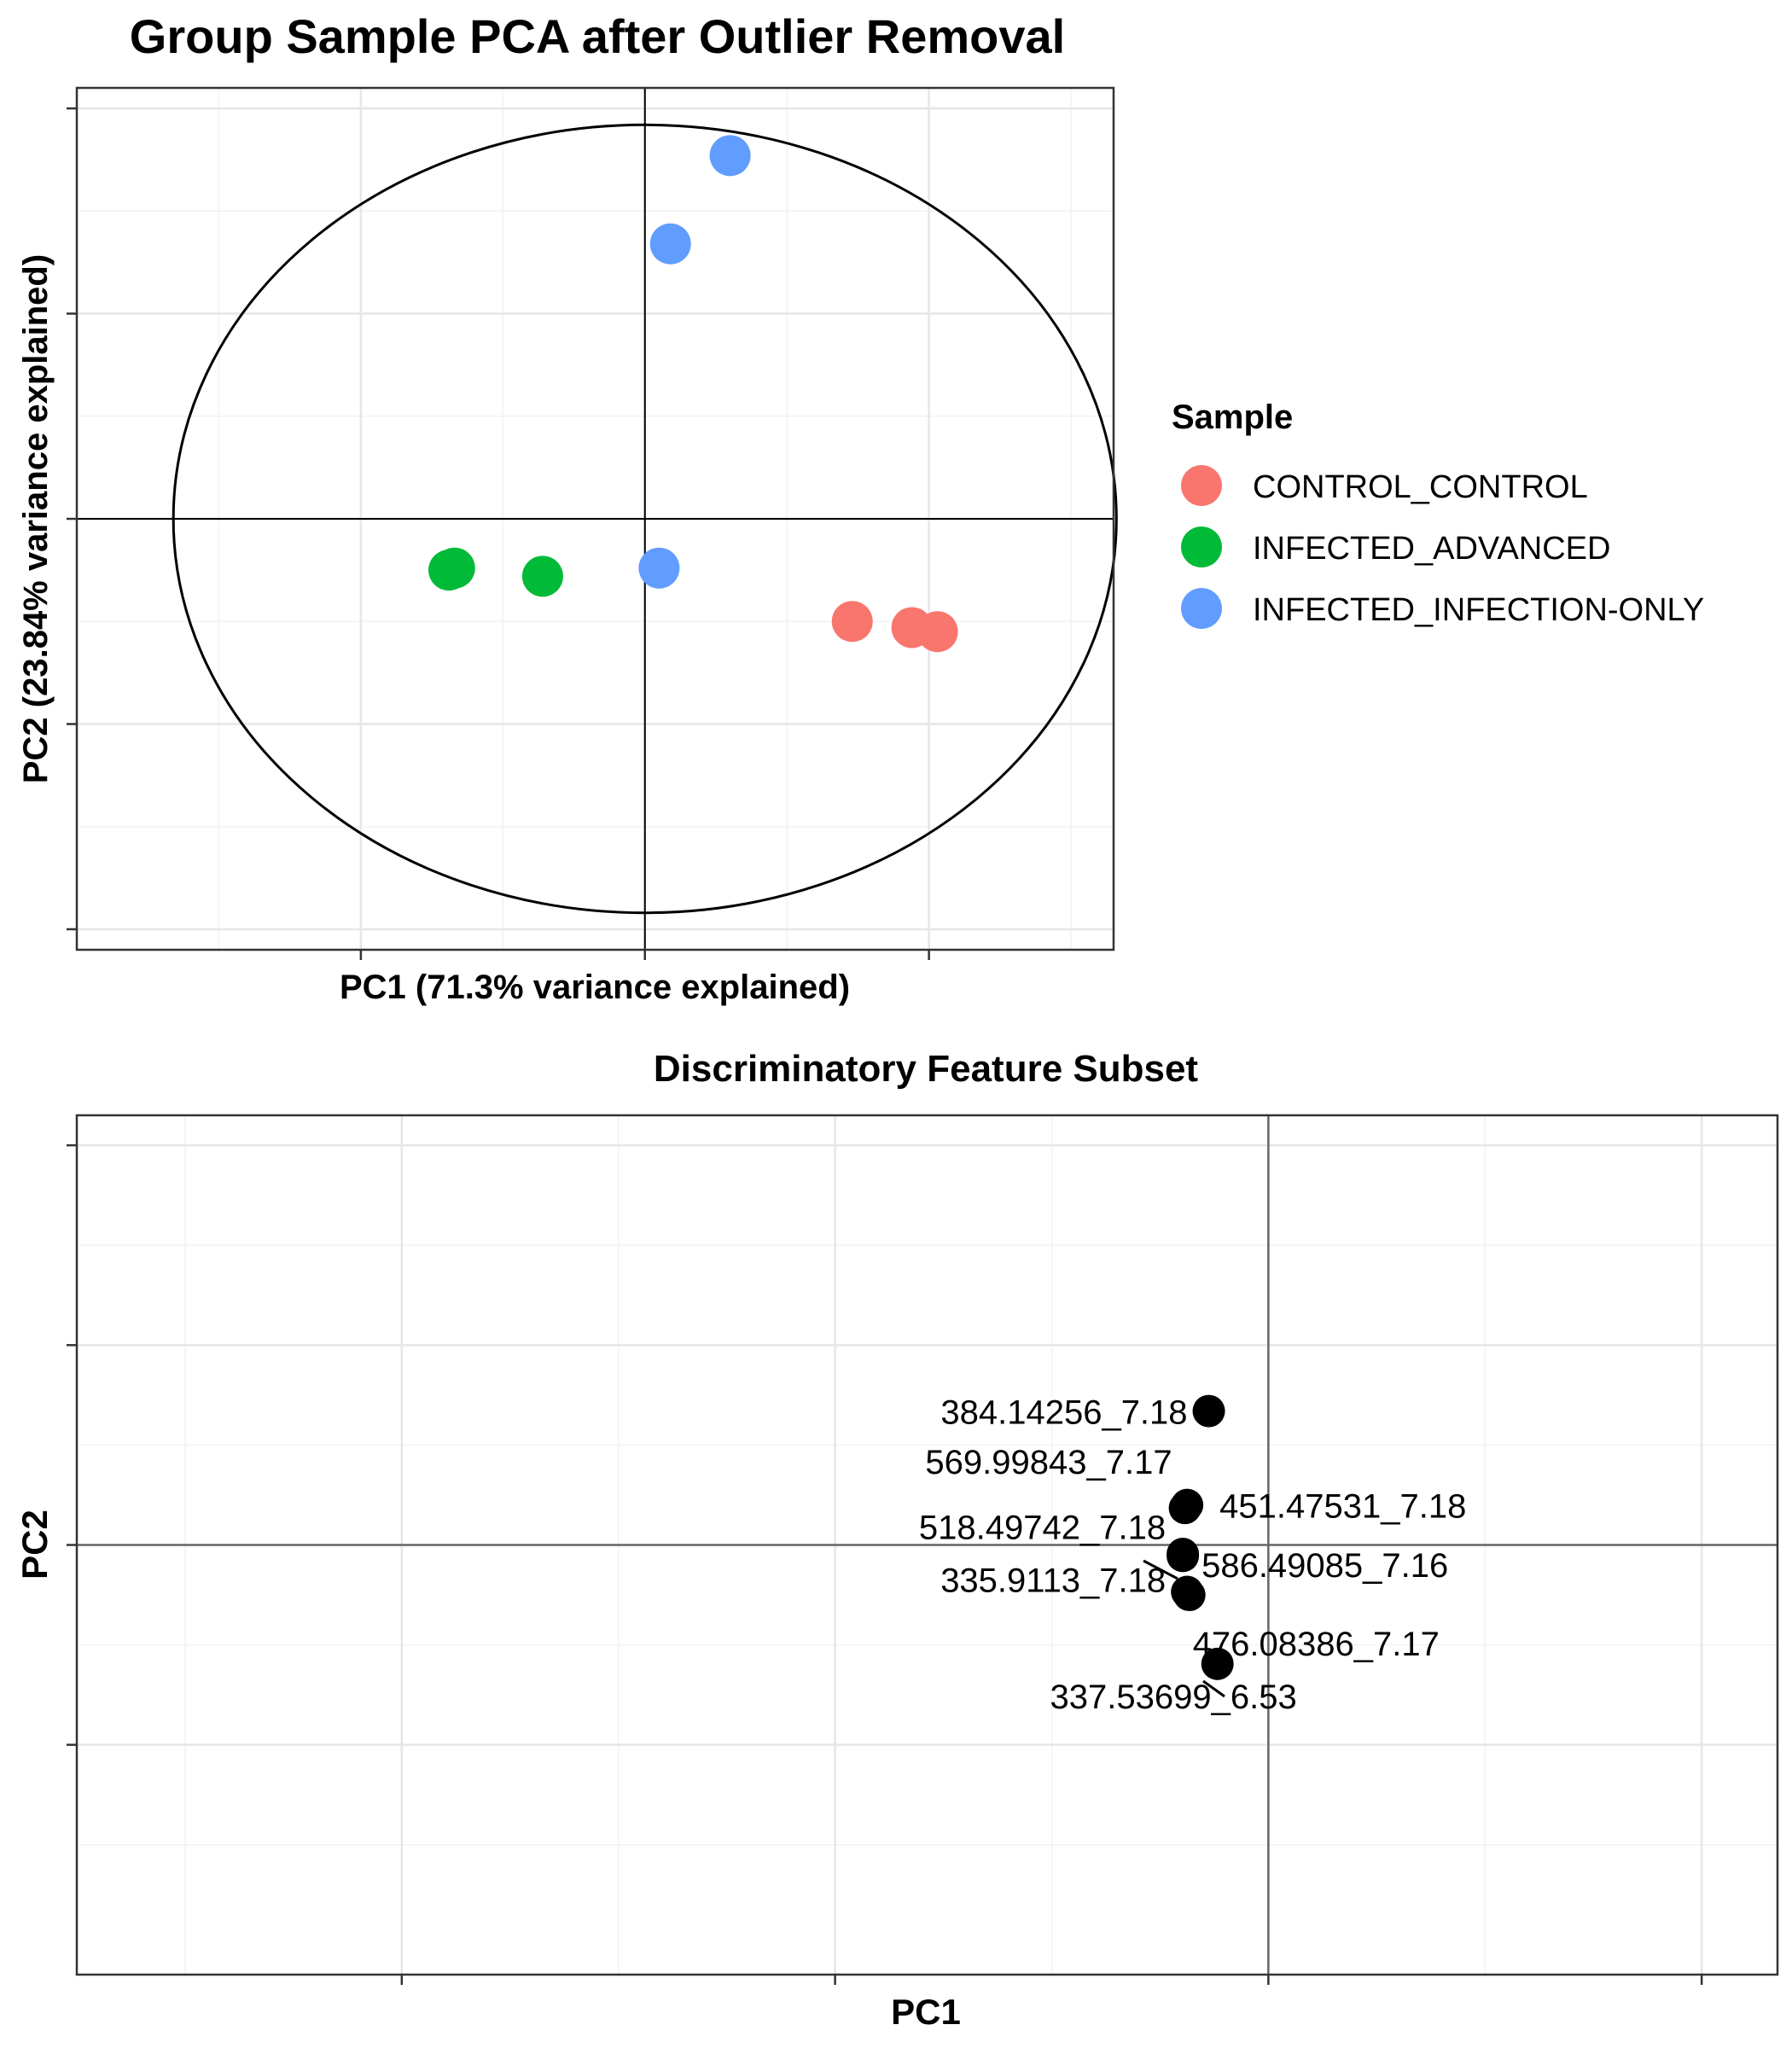  Describe the element at coordinates (1342, 1507) in the screenshot. I see `feature-label-451-47531-7-18: 451.47531_7.18` at that location.